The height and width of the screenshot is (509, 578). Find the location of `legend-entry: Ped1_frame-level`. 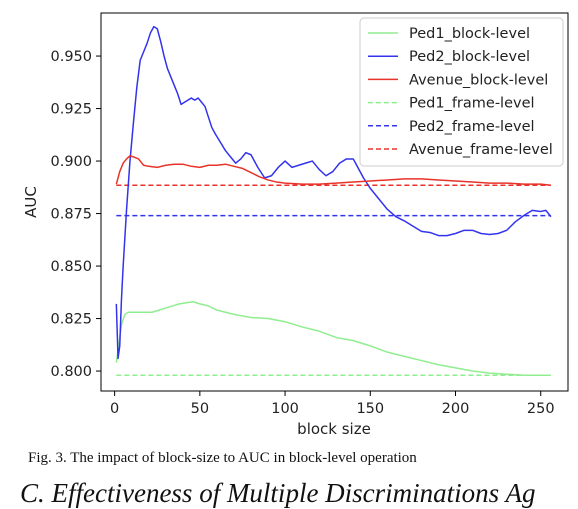

legend-entry: Ped1_frame-level is located at coordinates (472, 104).